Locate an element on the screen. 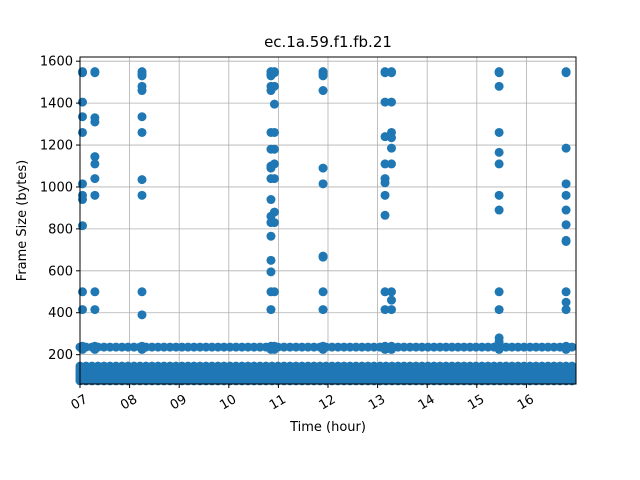  y-tick-label: 800 is located at coordinates (60, 229).